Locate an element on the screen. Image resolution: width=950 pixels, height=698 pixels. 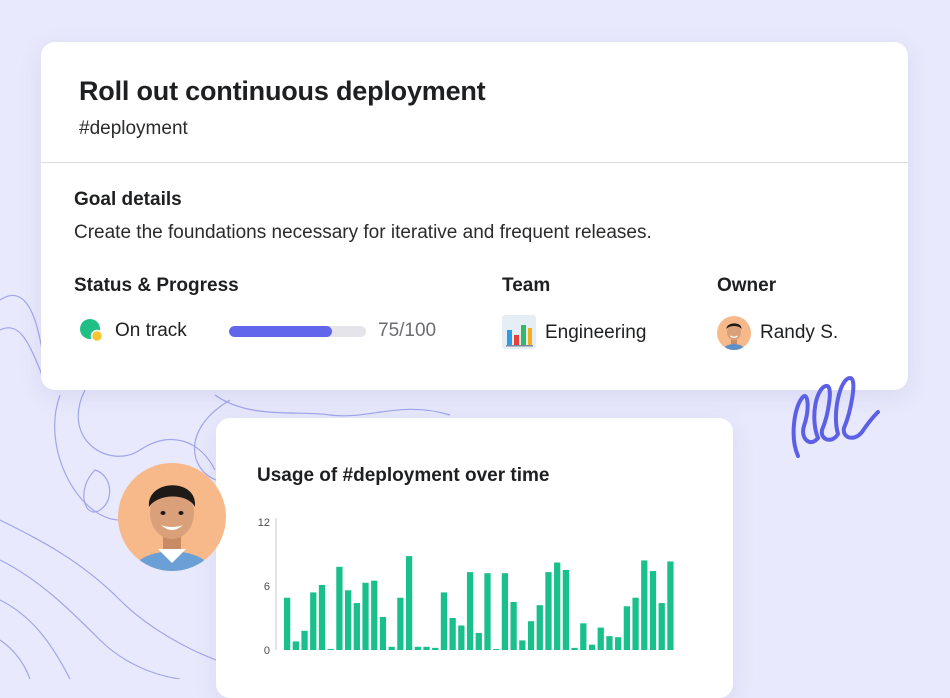
progress-text: 75/100 is located at coordinates (407, 330).